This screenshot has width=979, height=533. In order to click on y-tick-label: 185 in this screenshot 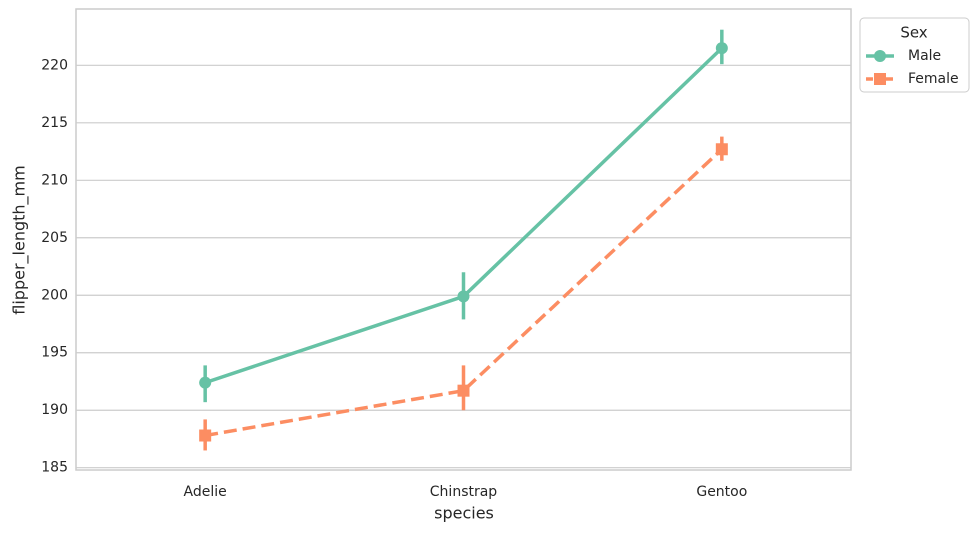, I will do `click(54, 468)`.